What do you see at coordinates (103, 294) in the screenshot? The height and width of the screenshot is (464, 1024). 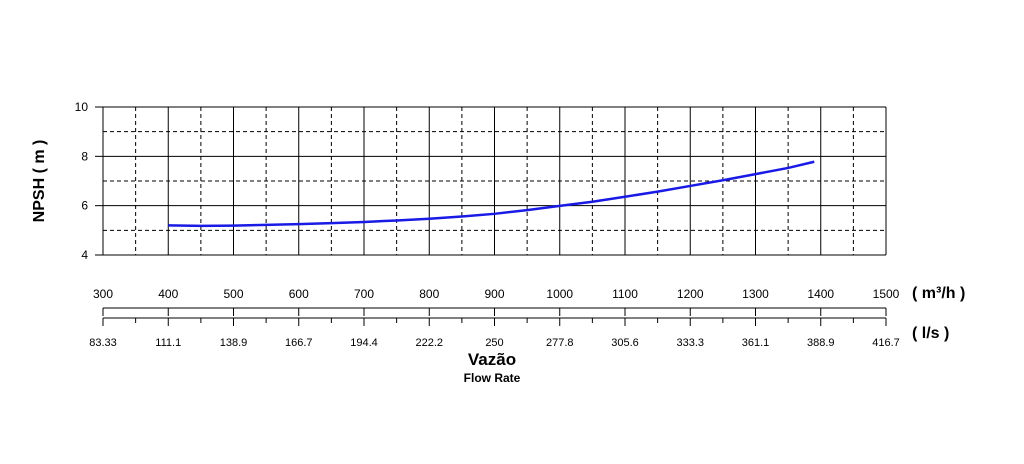 I see `x-tick-label: 300` at bounding box center [103, 294].